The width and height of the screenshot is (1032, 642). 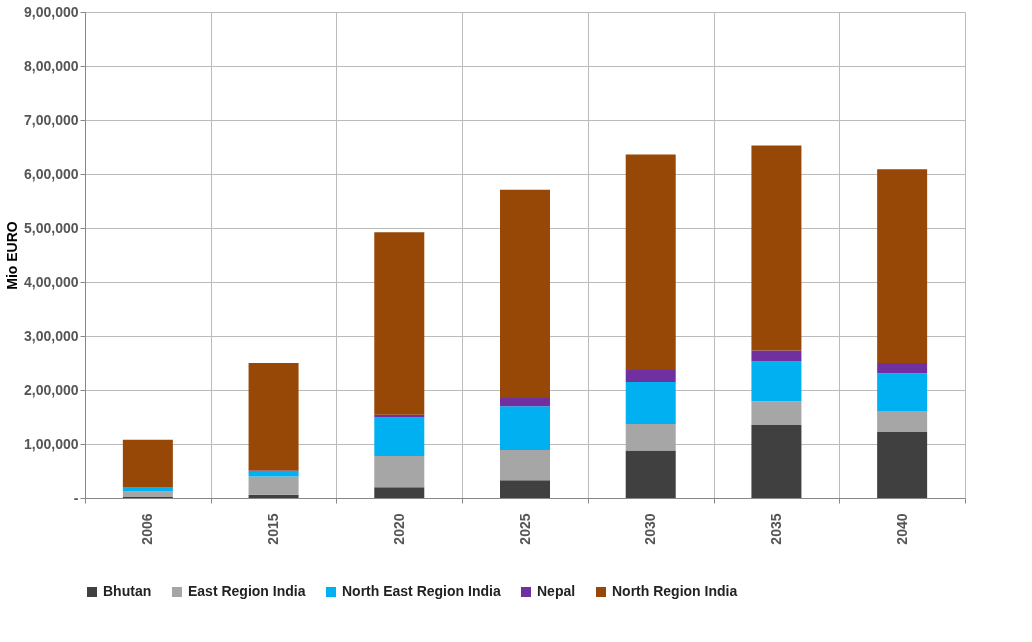 I want to click on y-tick-label: 2,00,000, so click(x=51, y=389).